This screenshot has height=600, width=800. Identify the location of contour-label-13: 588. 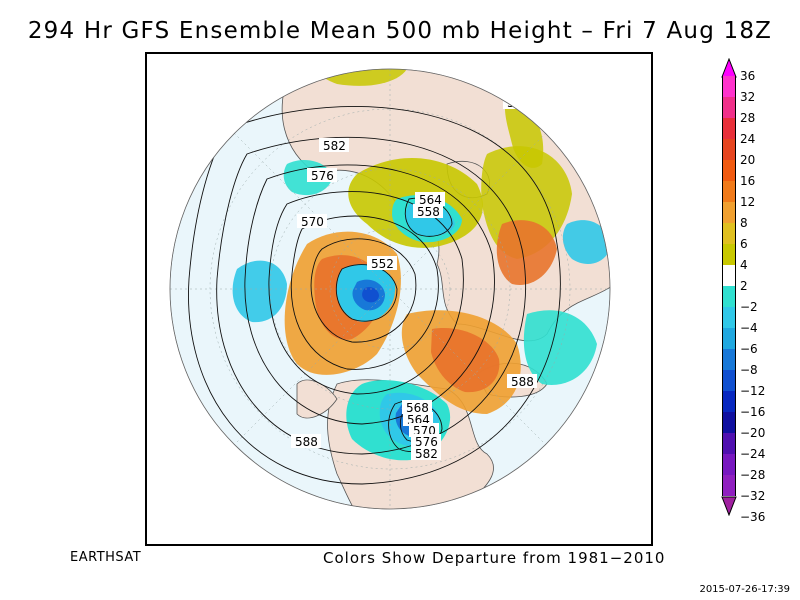
(306, 441).